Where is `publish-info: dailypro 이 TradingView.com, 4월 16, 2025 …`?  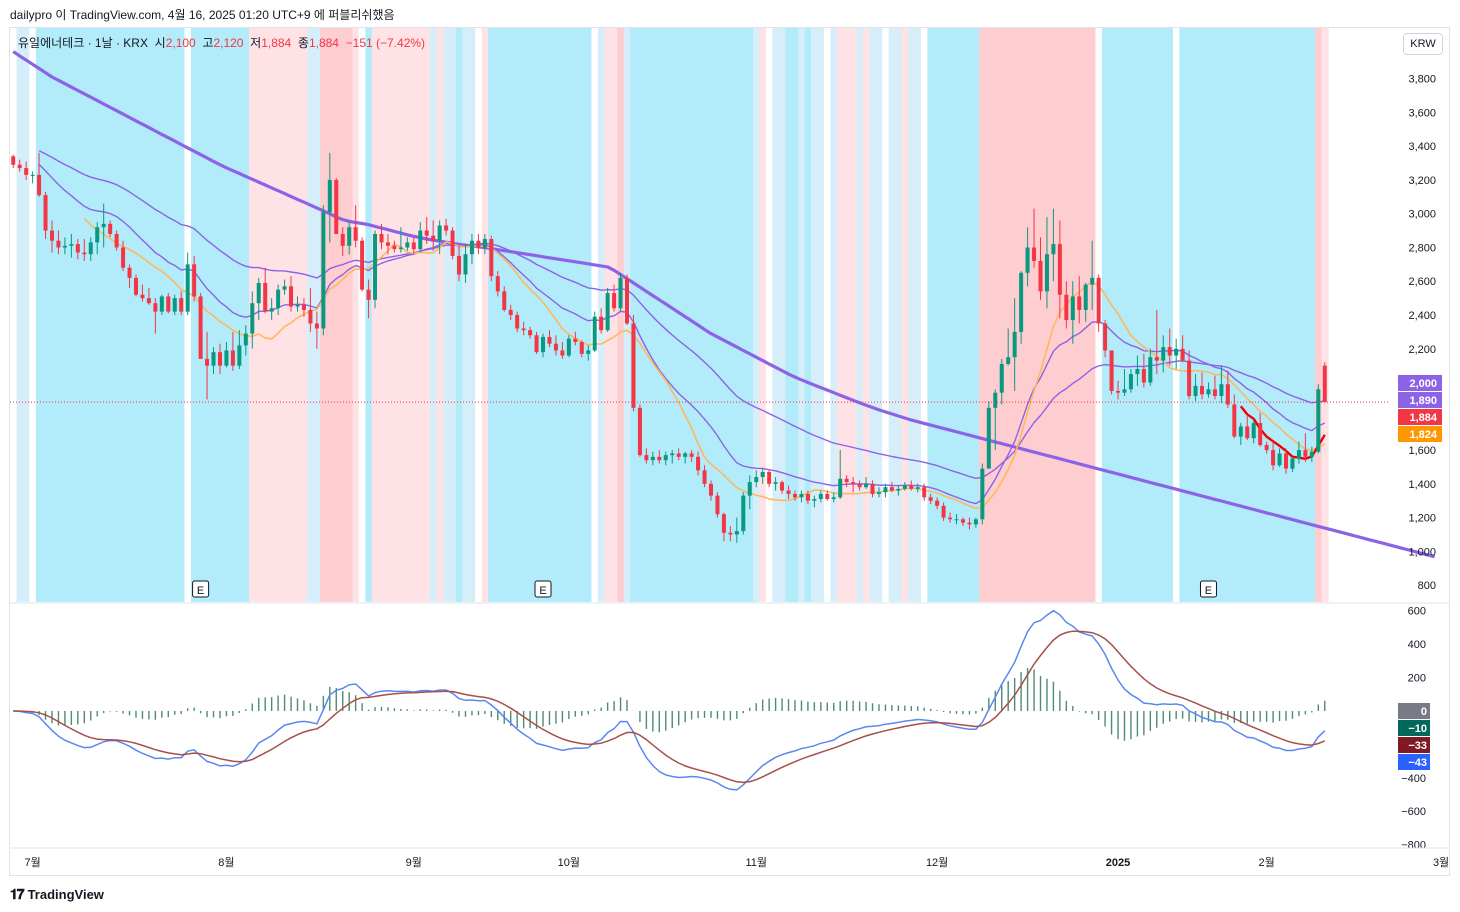 publish-info: dailypro 이 TradingView.com, 4월 16, 2025 … is located at coordinates (202, 15).